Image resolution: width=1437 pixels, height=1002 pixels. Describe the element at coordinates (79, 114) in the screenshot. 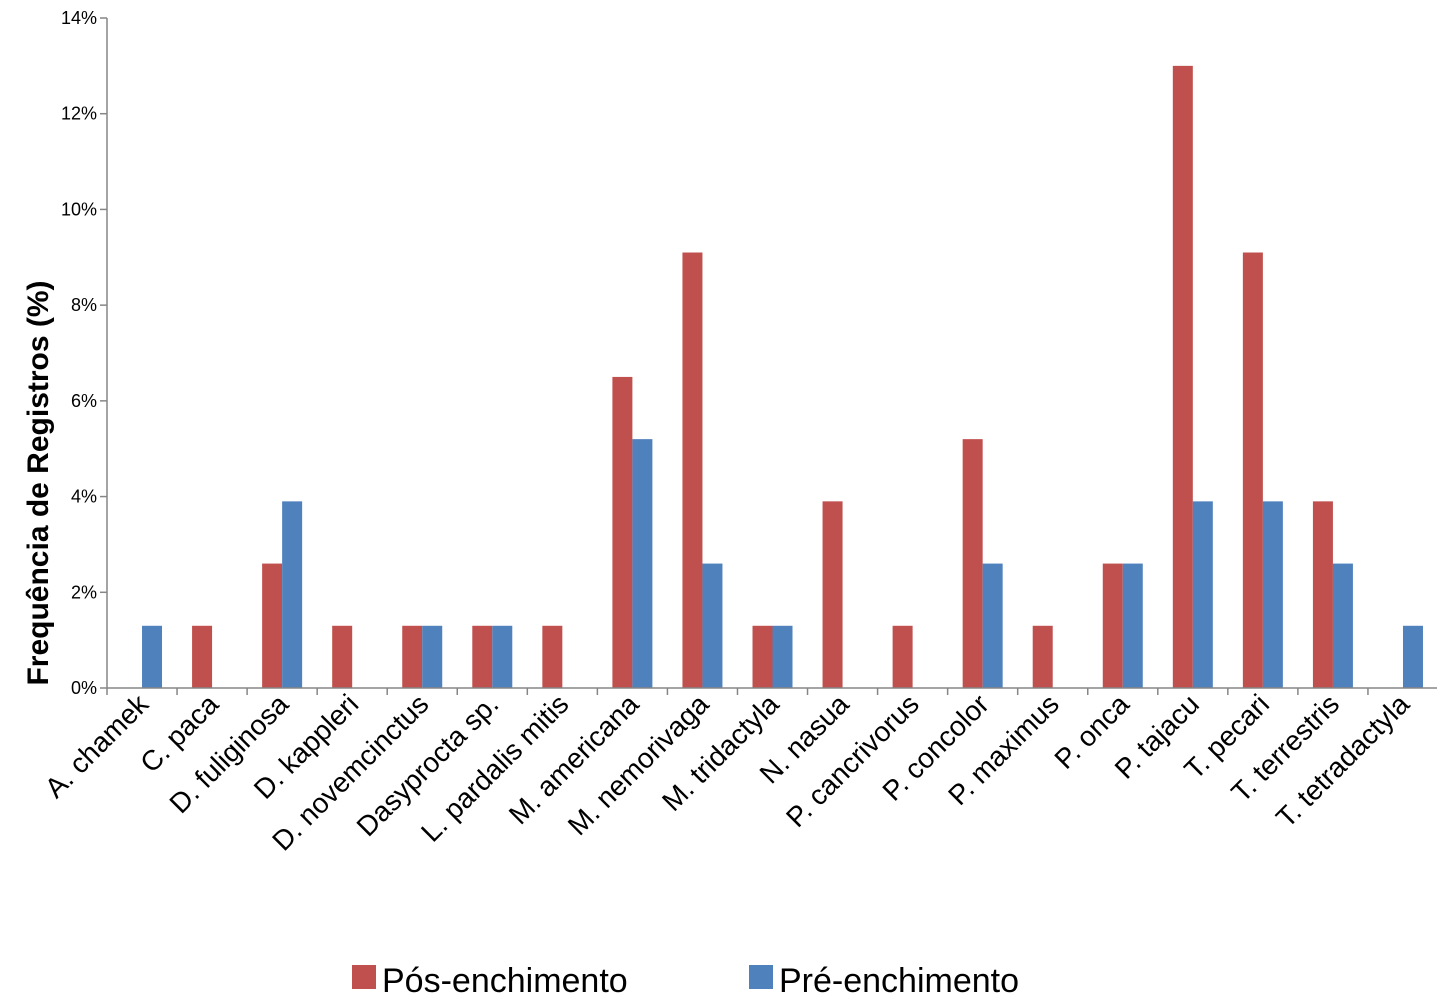

I see `y-tick-label: 12%` at that location.